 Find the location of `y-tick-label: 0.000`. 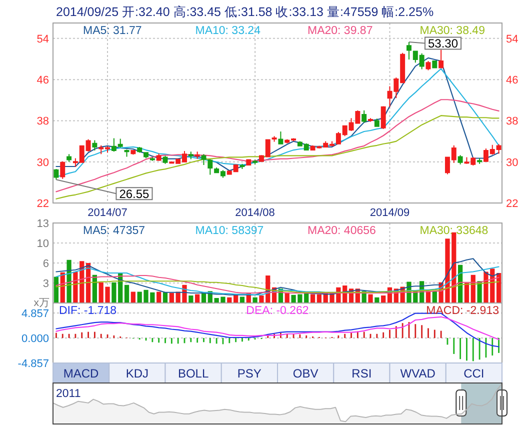

y-tick-label: 0.000 is located at coordinates (35, 339).